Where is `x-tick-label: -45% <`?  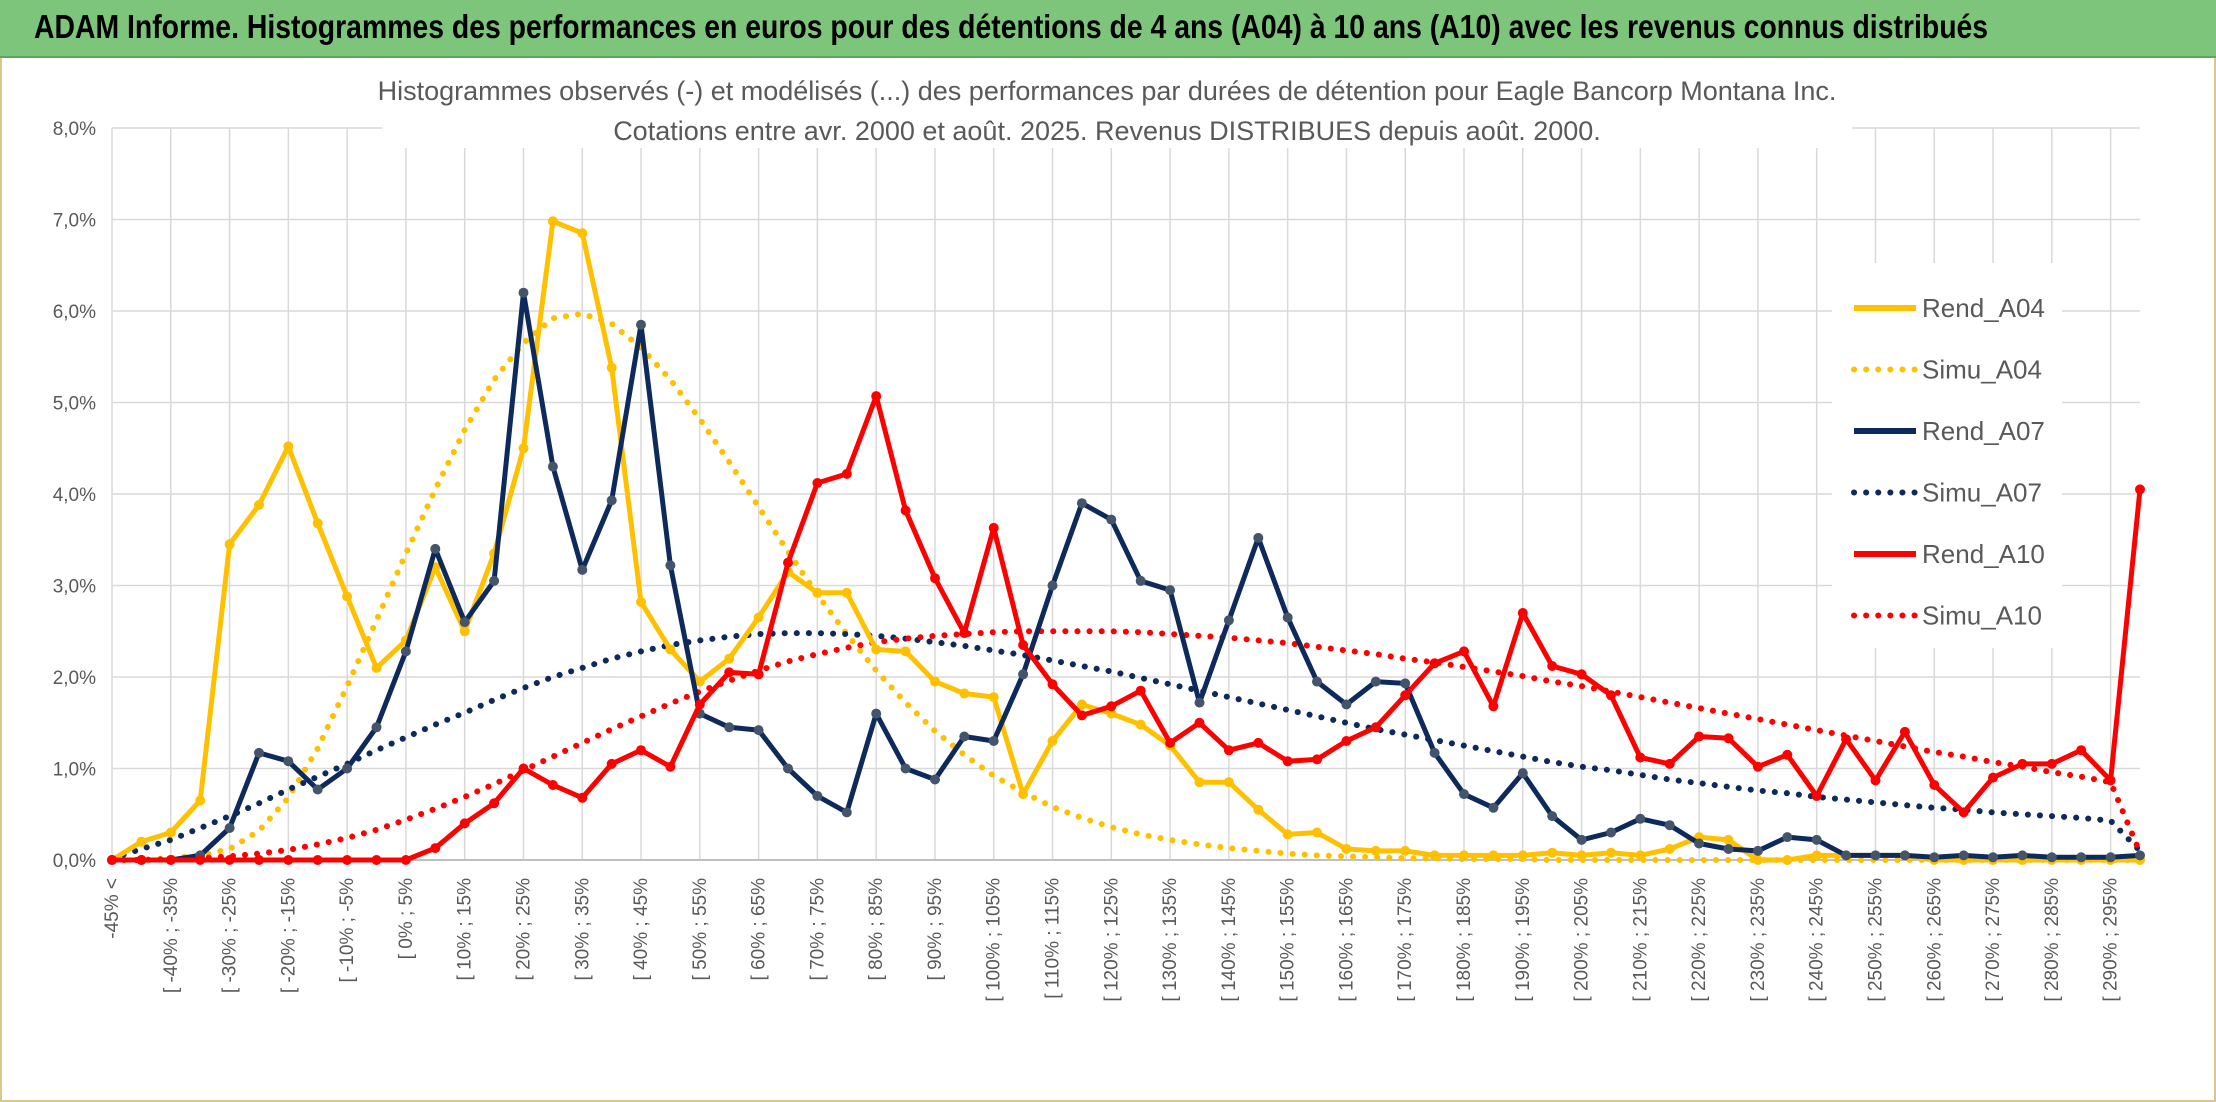
x-tick-label: -45% < is located at coordinates (112, 908).